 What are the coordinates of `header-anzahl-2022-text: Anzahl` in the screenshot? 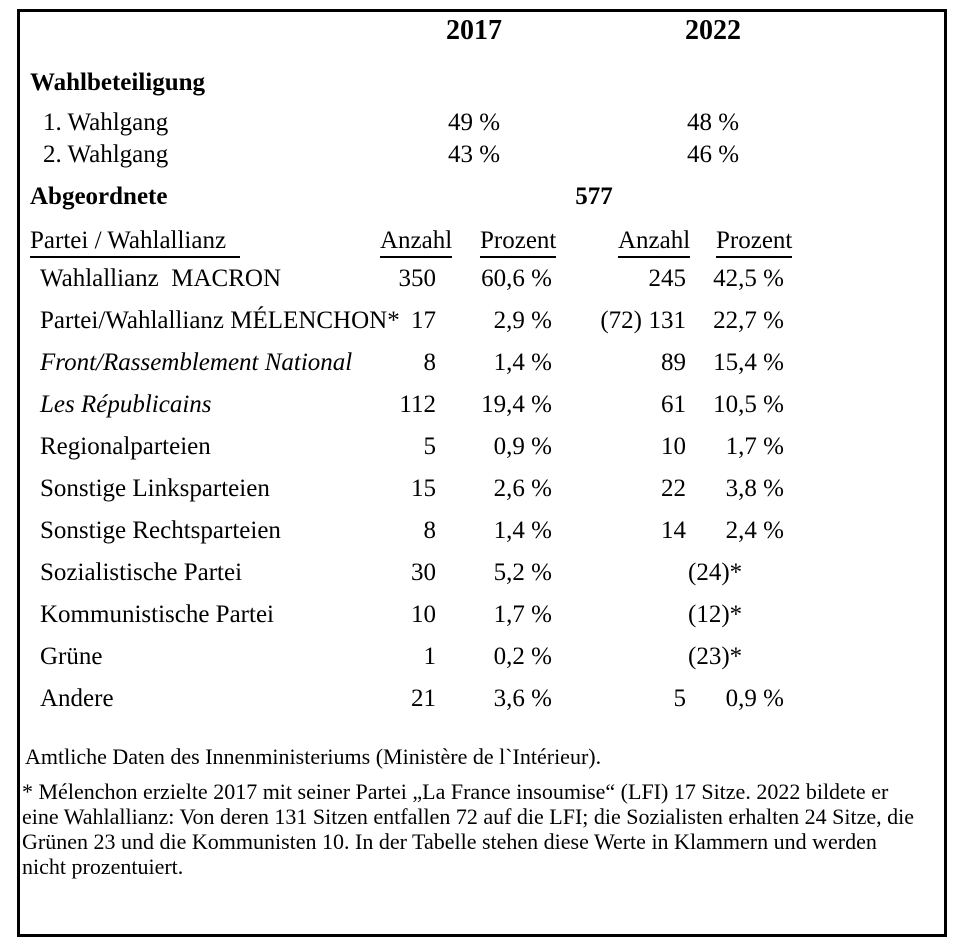 It's located at (654, 242).